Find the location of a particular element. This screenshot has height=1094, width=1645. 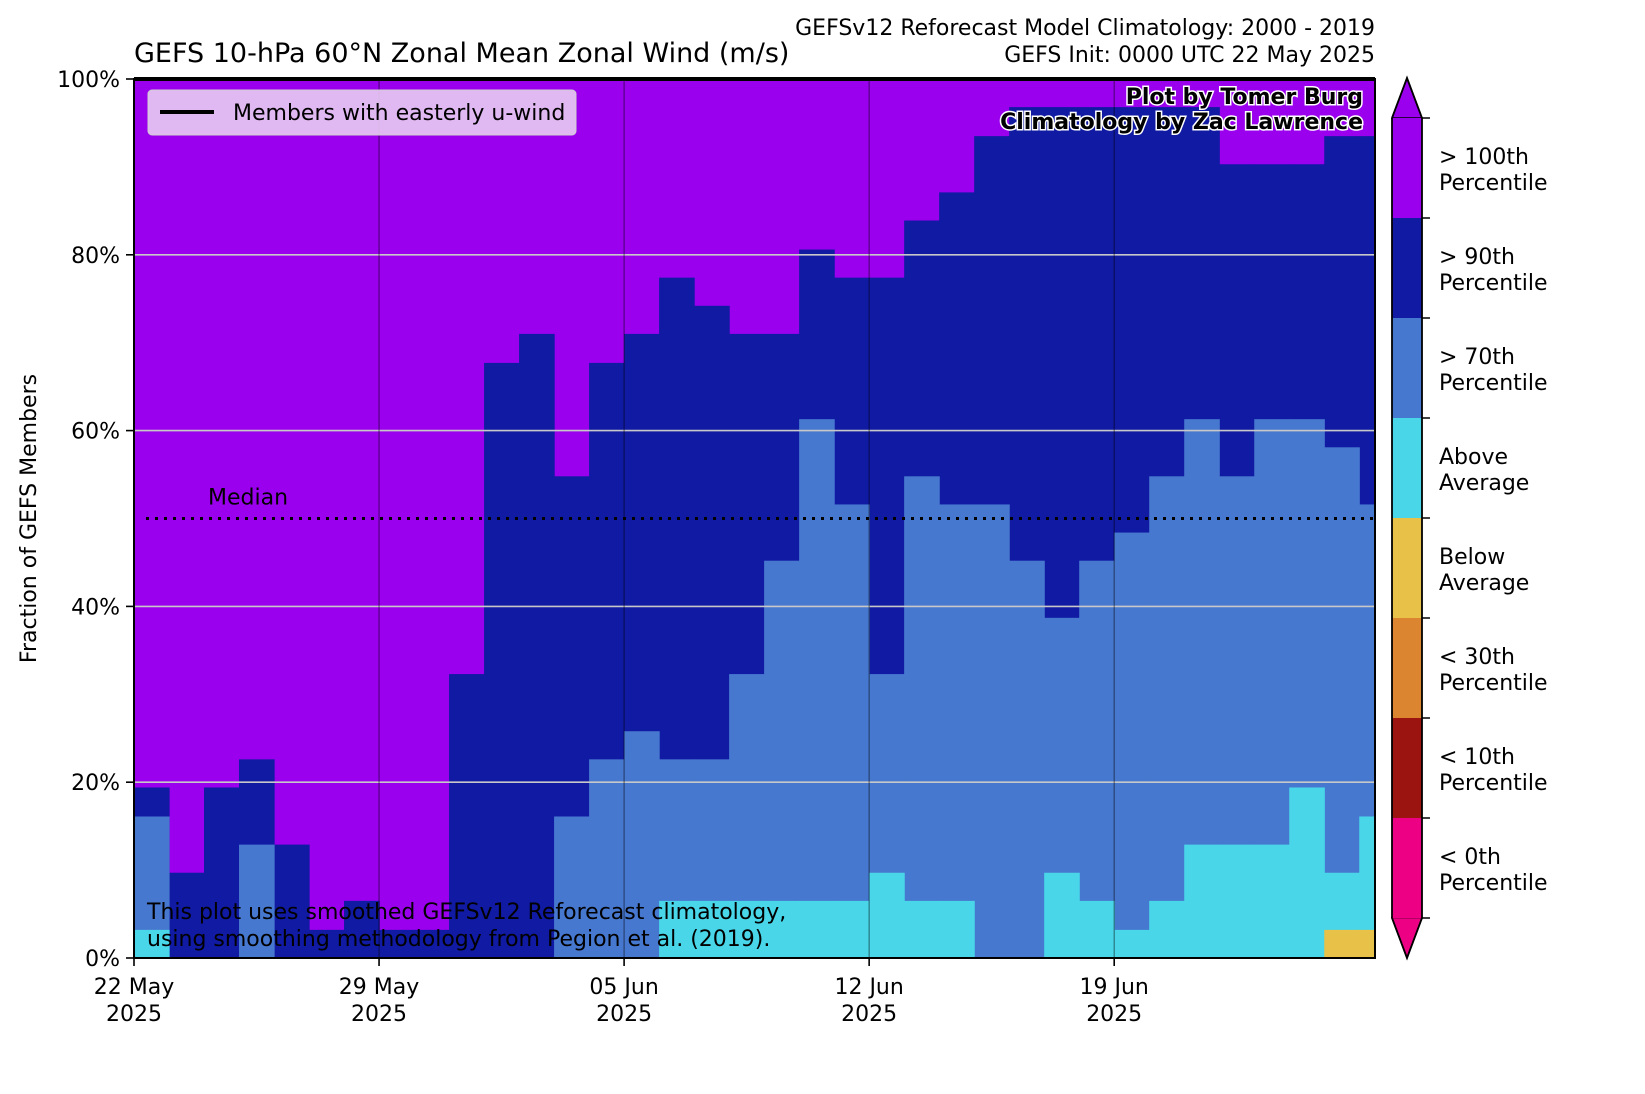

legend: Members with easterly u-wind is located at coordinates (362, 112).